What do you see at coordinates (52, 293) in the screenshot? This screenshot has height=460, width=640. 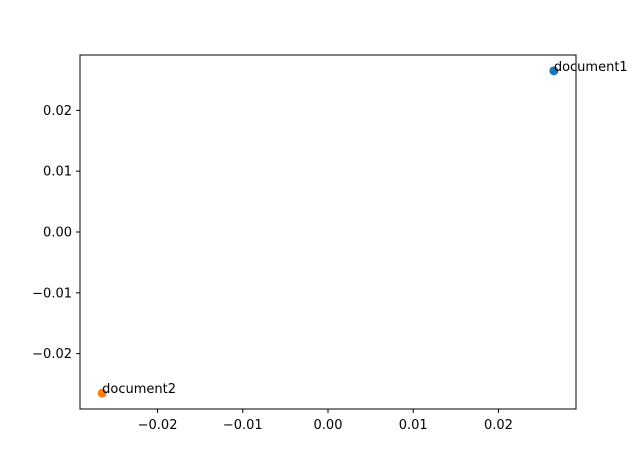 I see `y-tick-label: −0.01` at bounding box center [52, 293].